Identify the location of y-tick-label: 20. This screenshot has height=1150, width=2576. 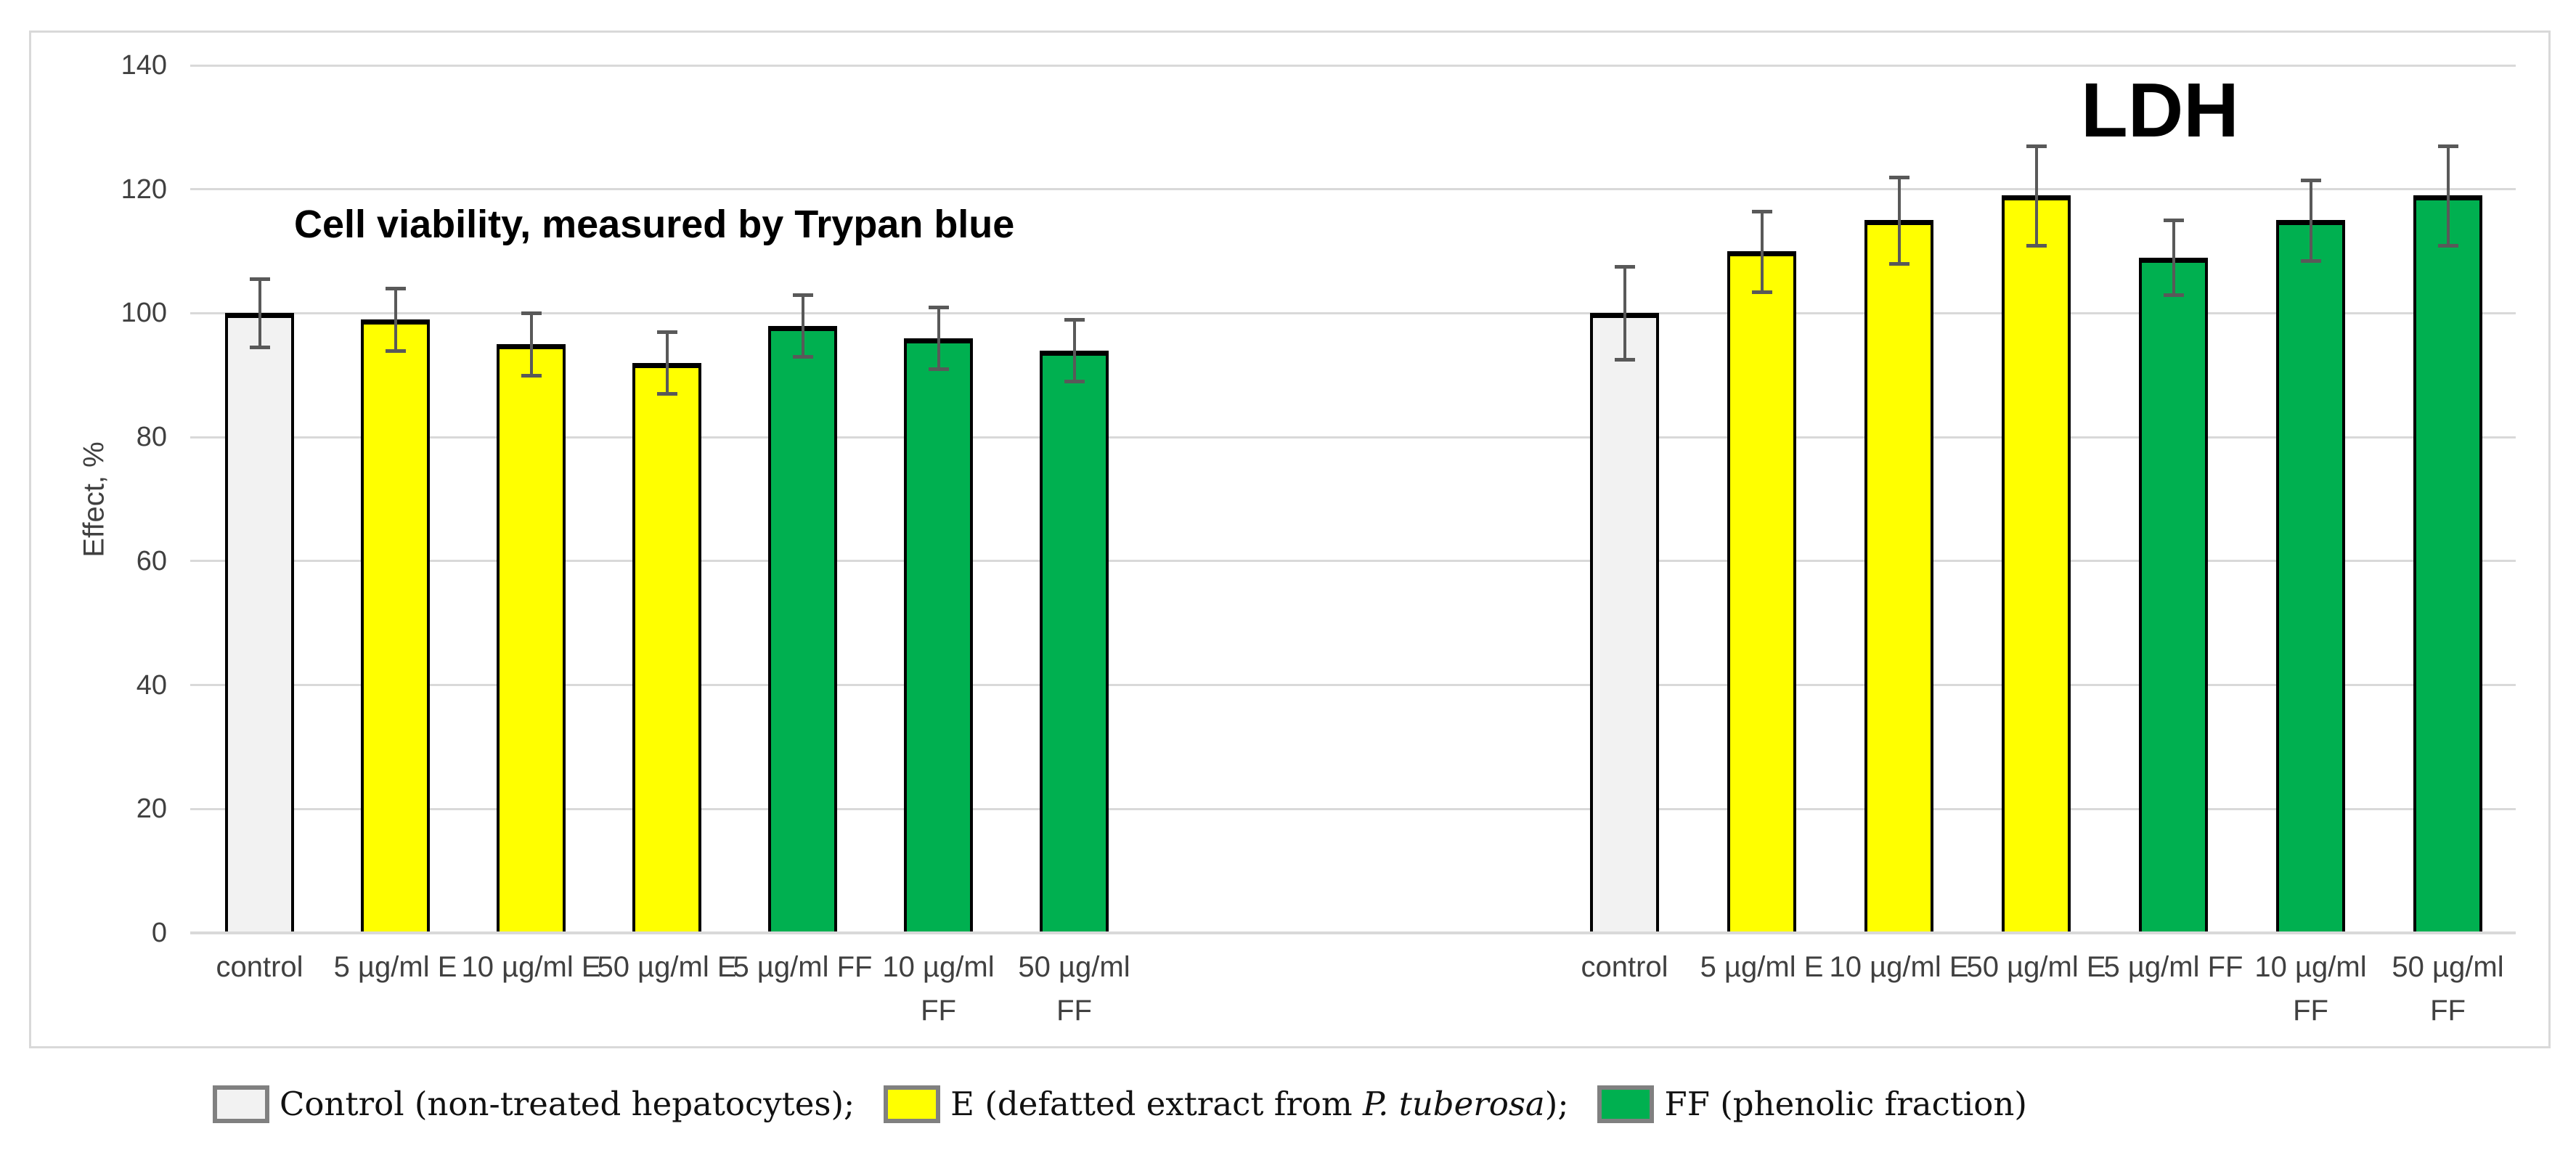
(151, 809).